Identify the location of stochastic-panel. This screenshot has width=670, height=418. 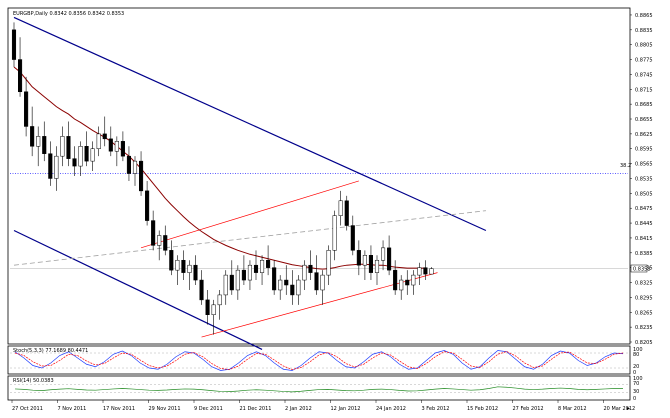
(319, 360).